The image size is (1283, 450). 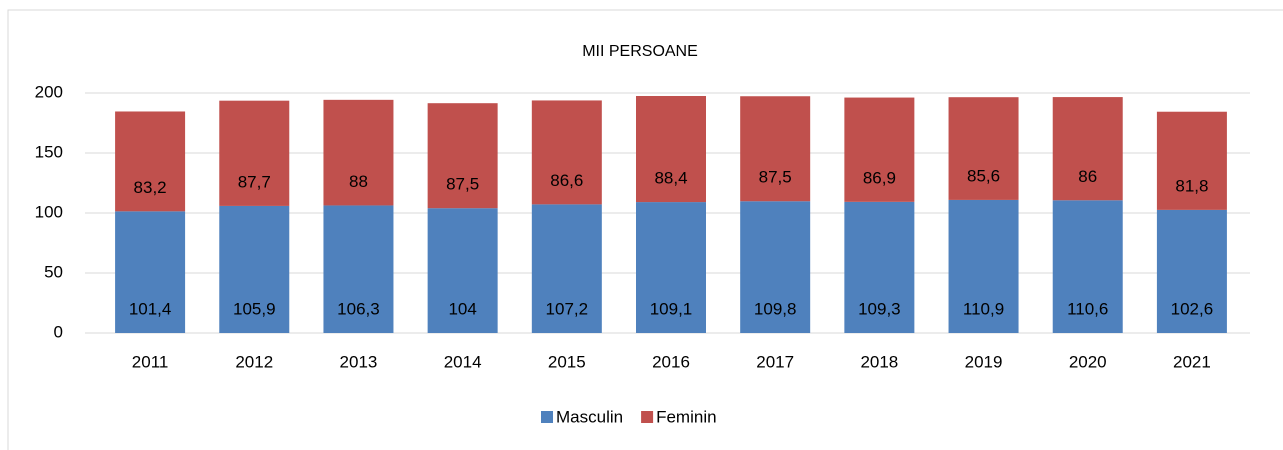 I want to click on y-tick-label: 100, so click(x=49, y=211).